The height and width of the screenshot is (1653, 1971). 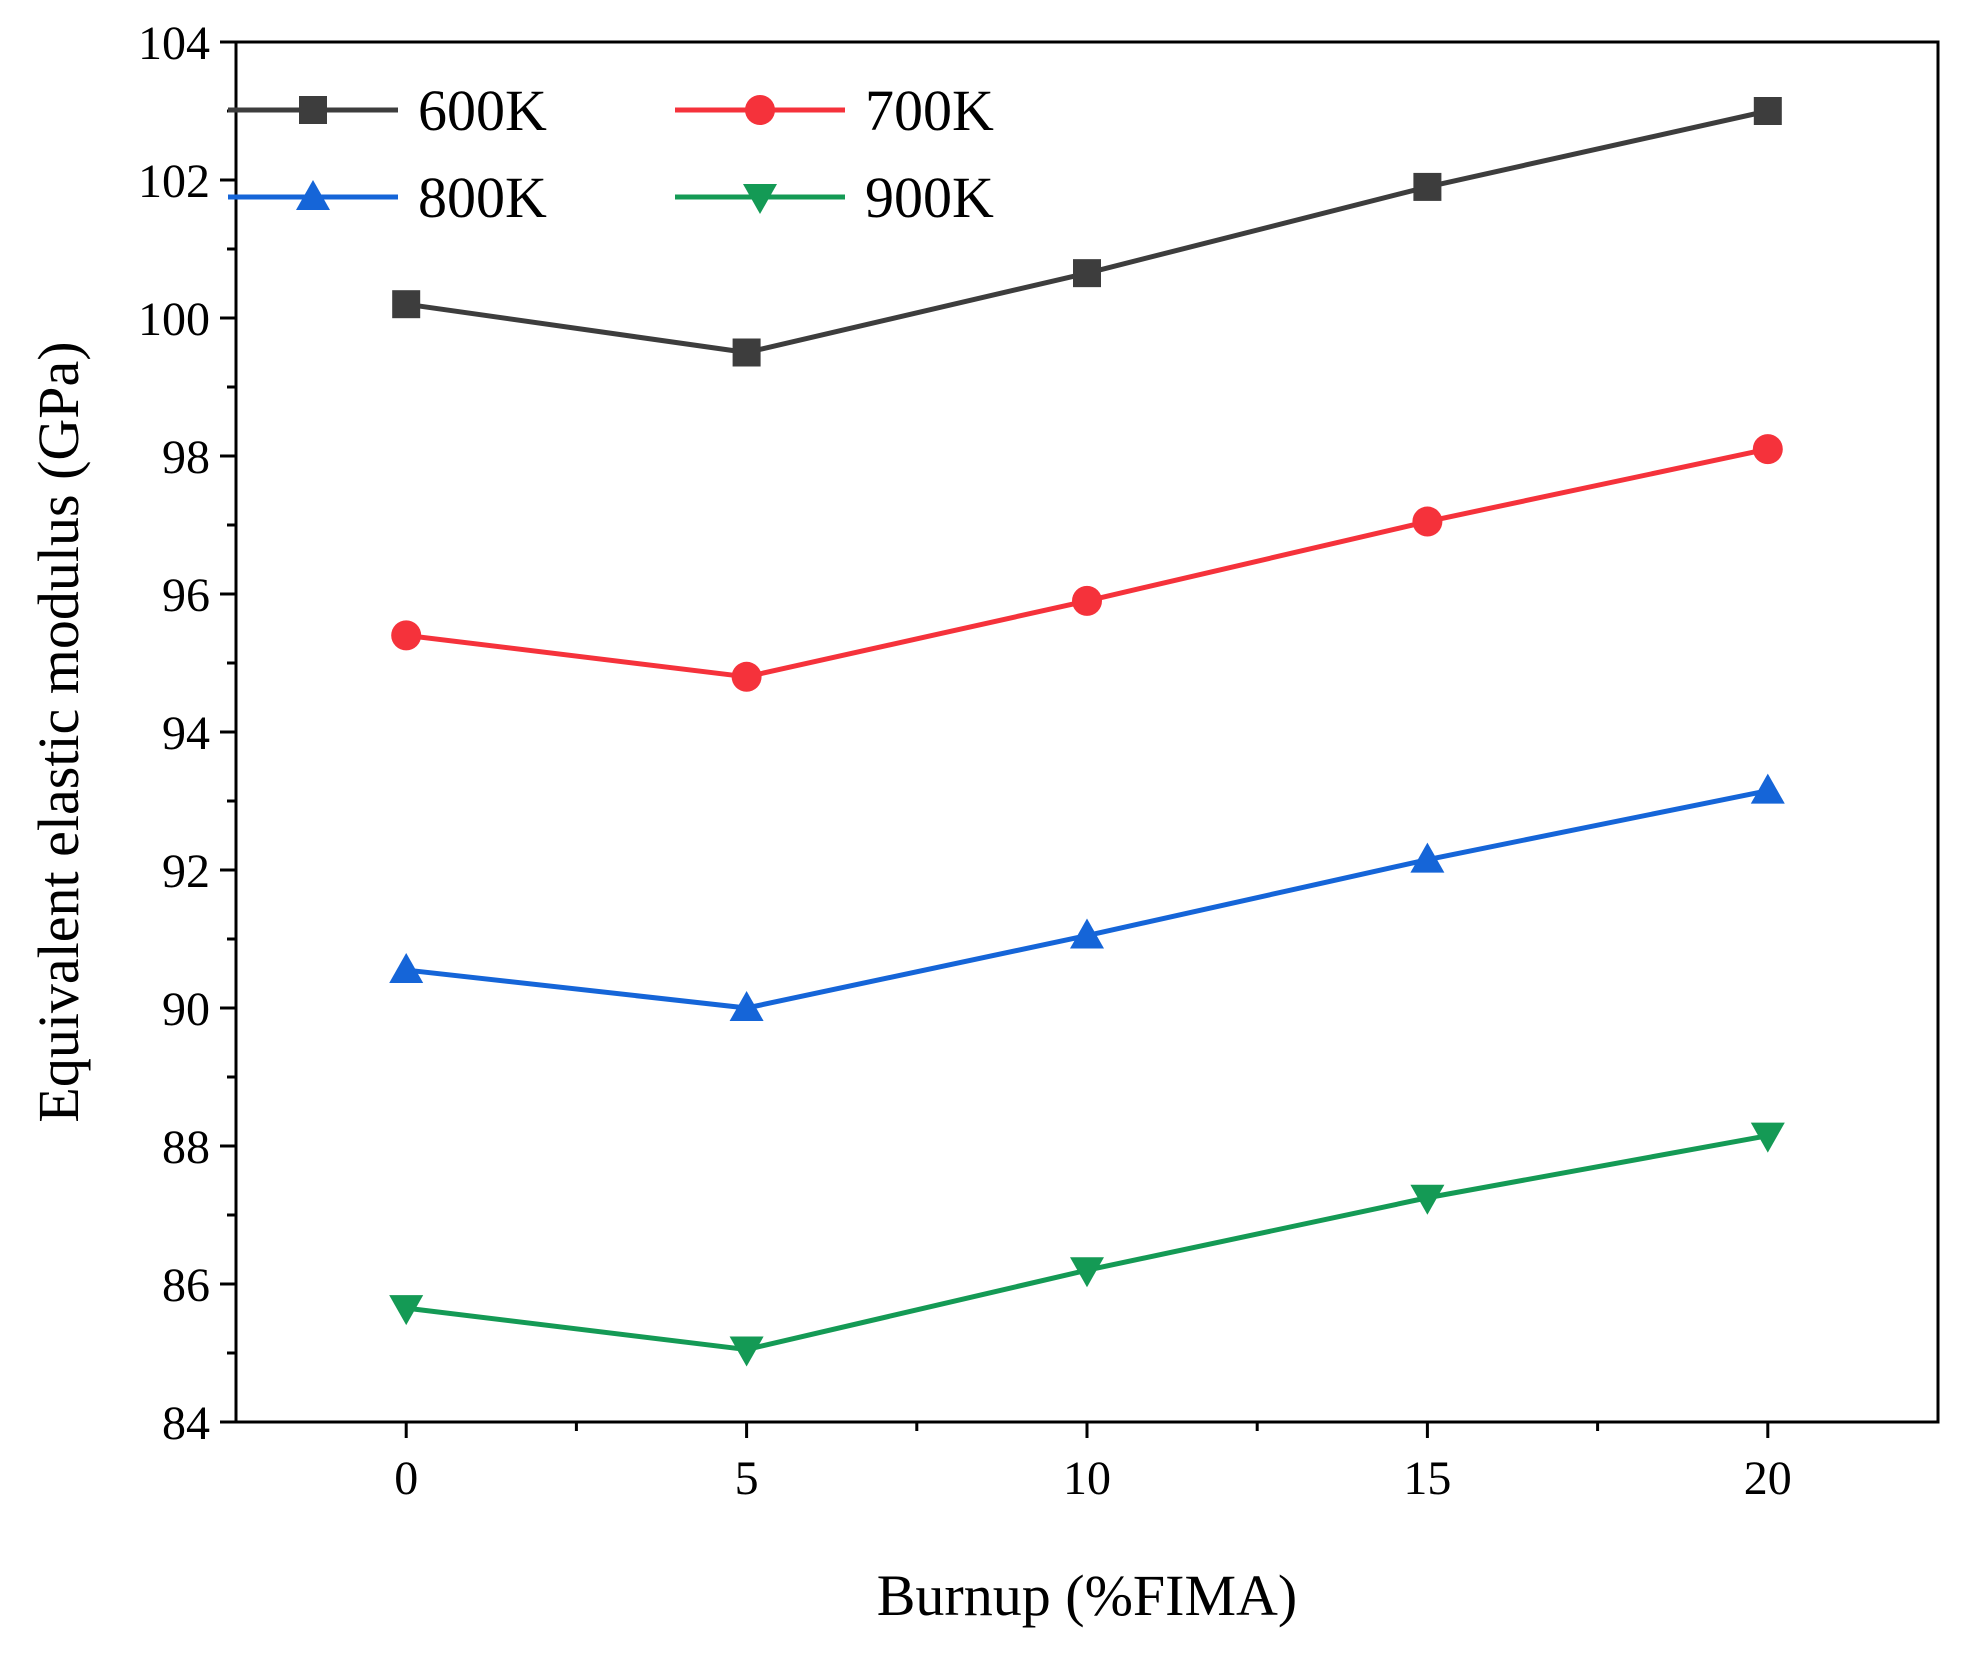 I want to click on series-line-600k, so click(x=1087, y=231).